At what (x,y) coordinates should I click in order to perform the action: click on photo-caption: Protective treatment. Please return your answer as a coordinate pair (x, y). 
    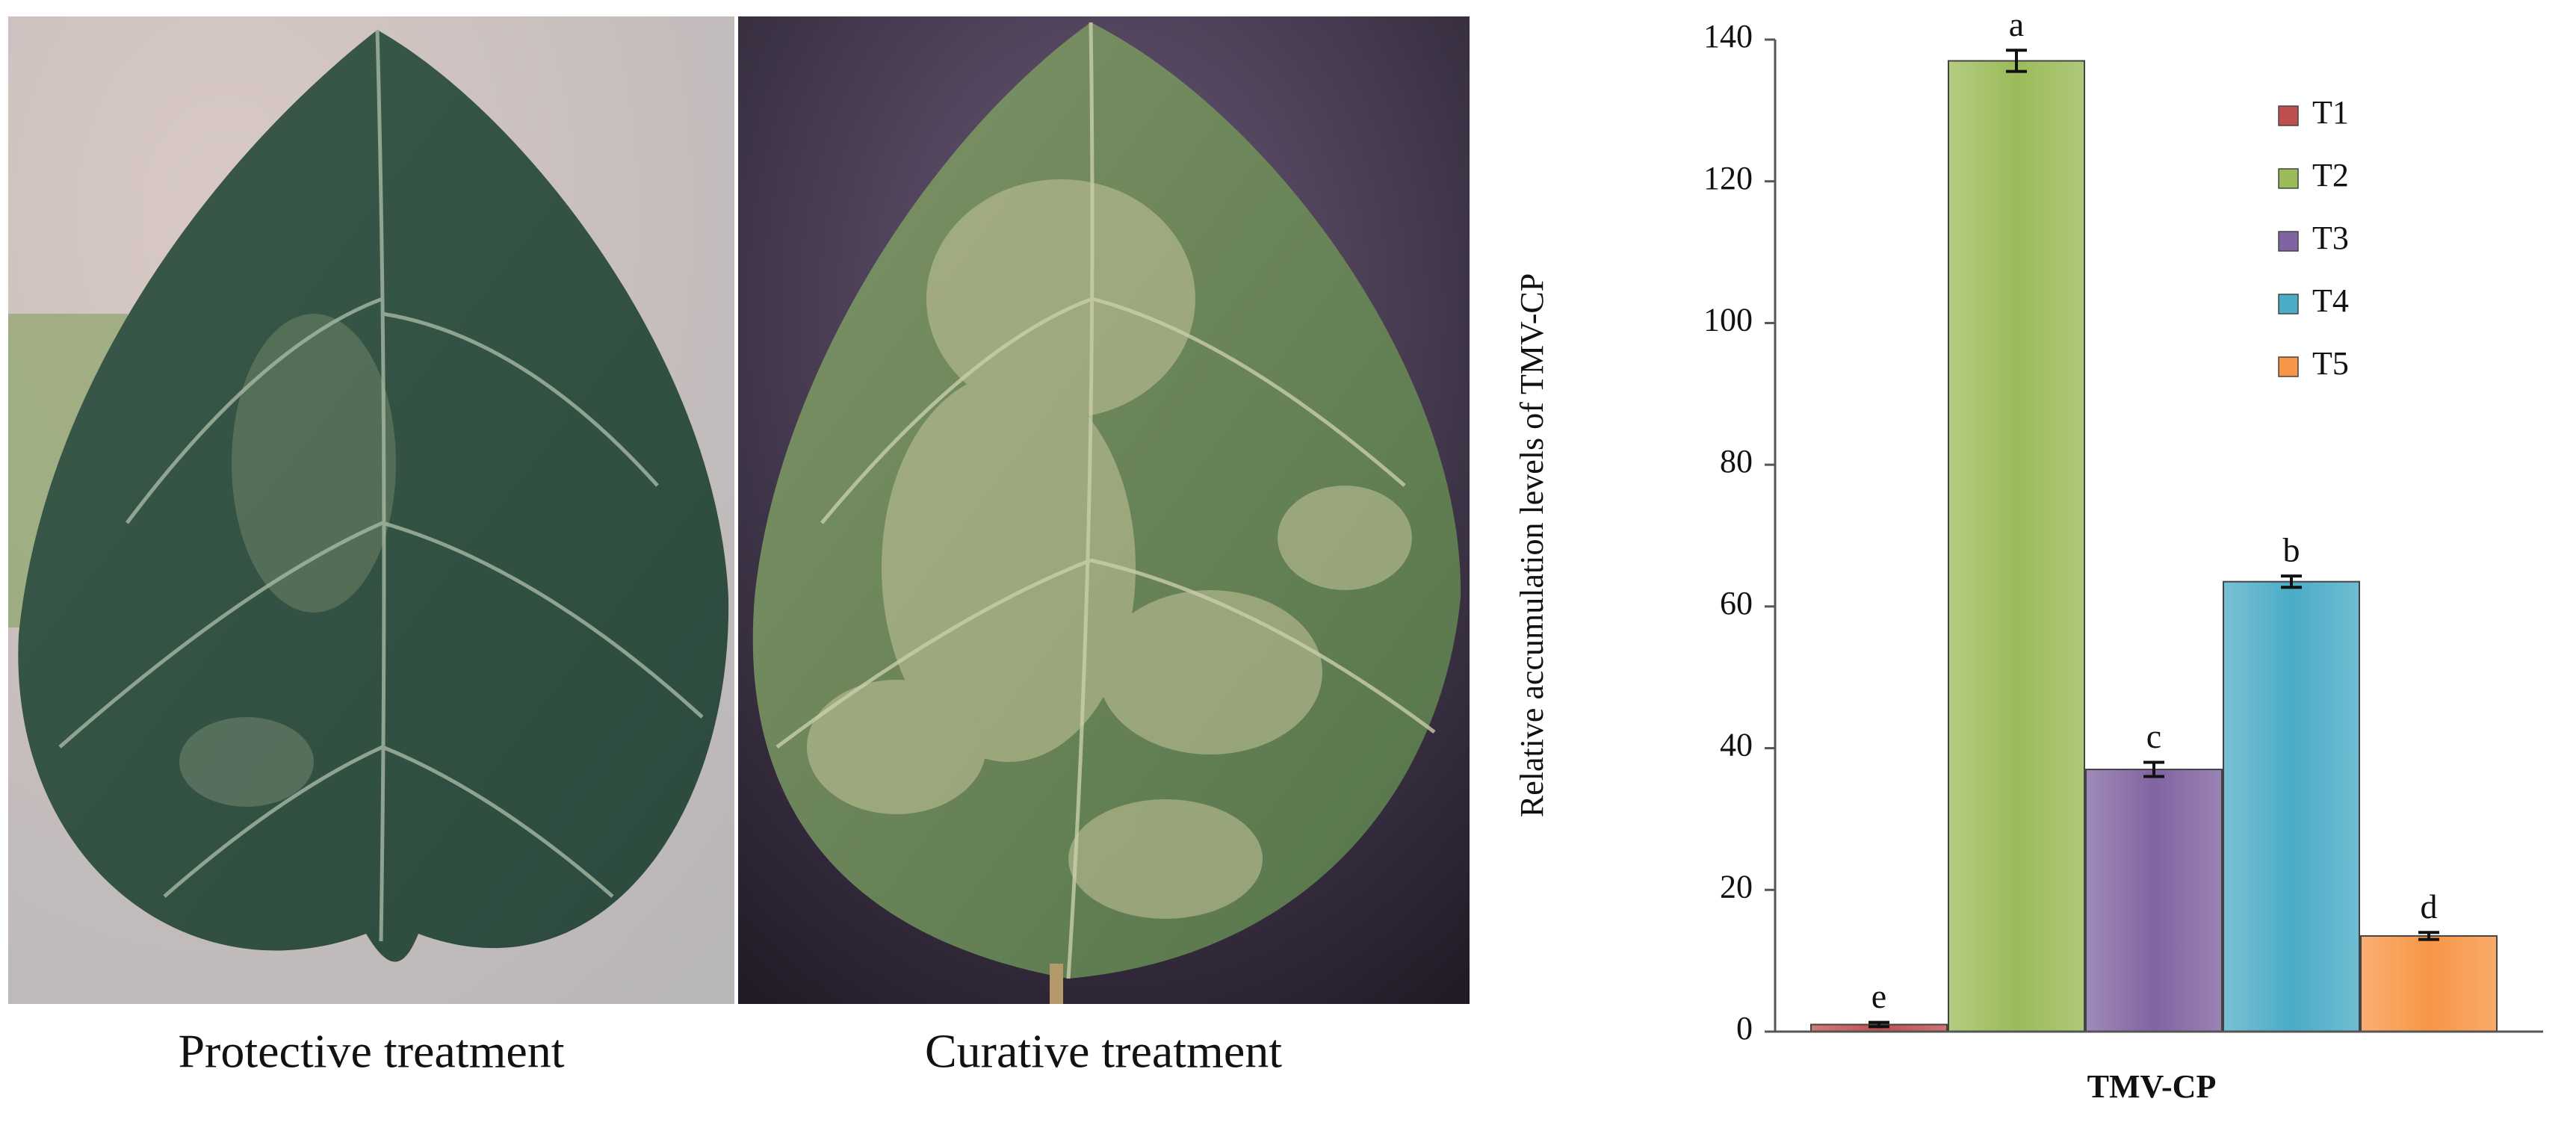
    Looking at the image, I should click on (371, 1051).